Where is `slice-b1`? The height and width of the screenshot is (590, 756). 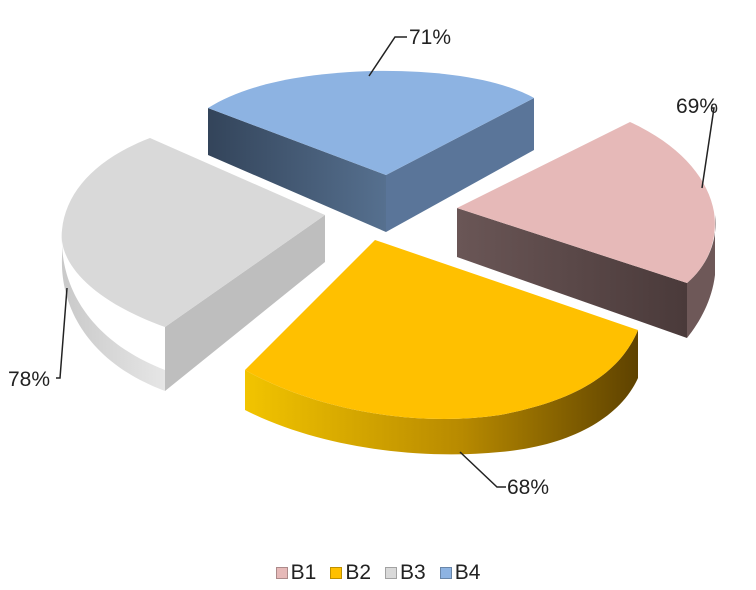
slice-b1 is located at coordinates (586, 230).